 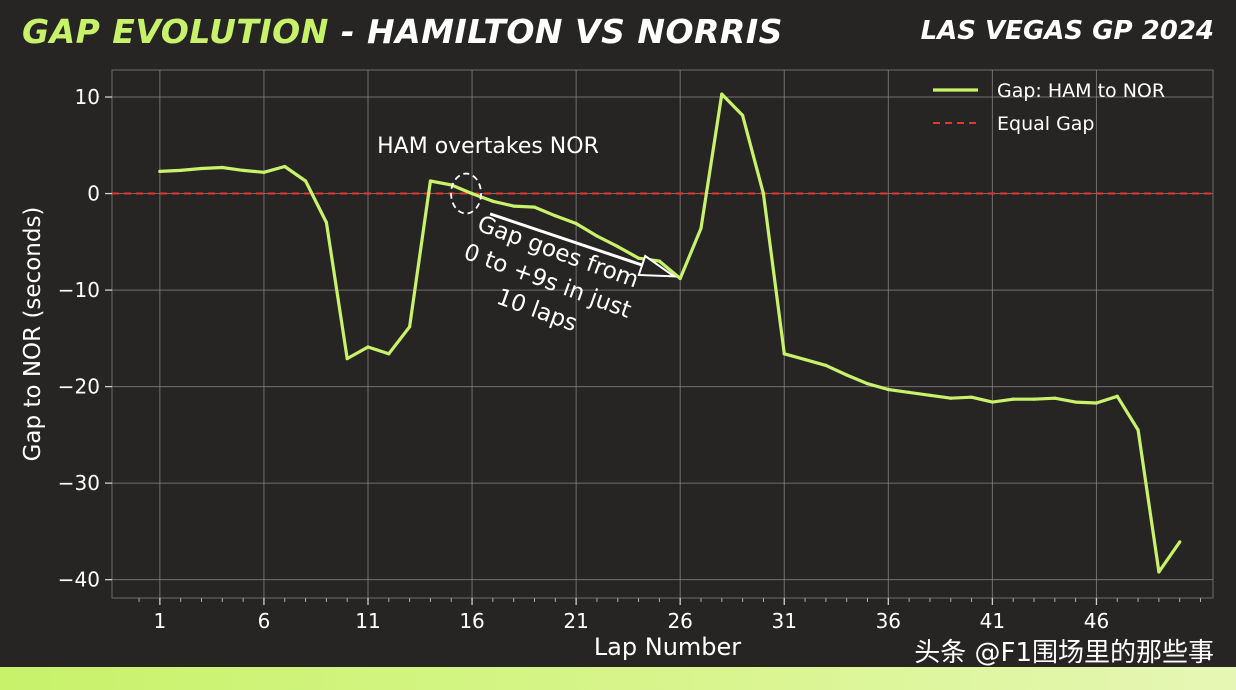 I want to click on x-tick-label: 26, so click(x=679, y=621).